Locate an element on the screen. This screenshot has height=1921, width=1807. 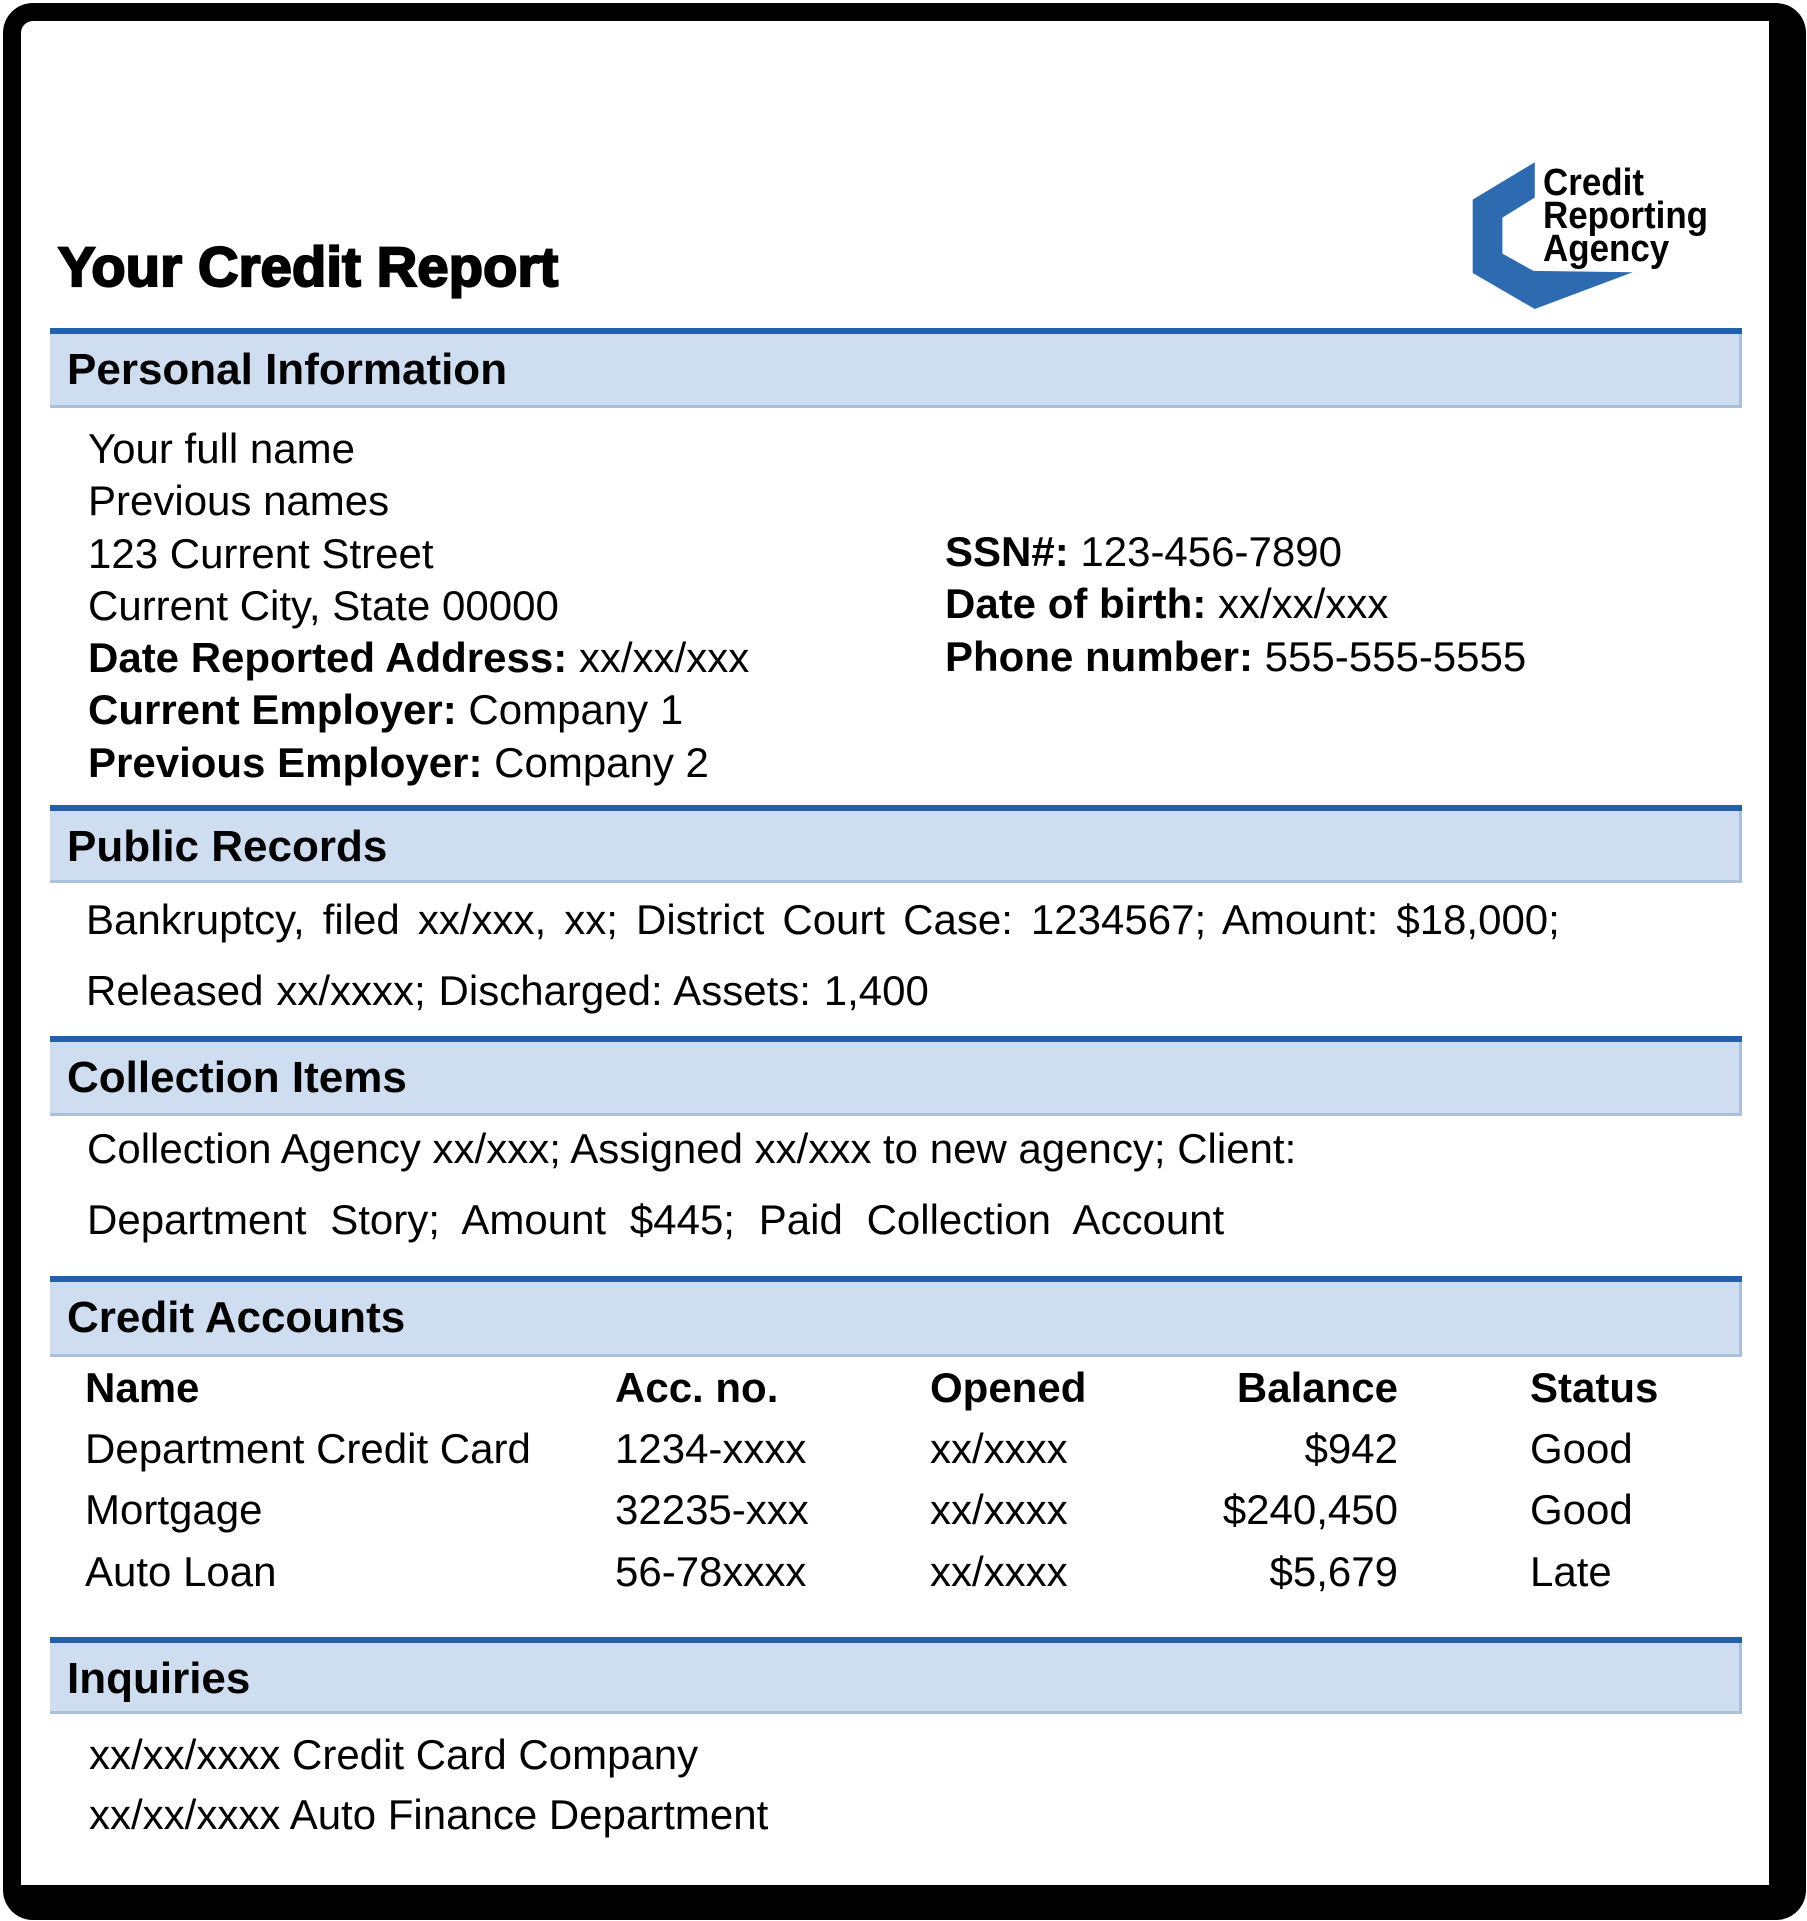
svg-text: Reporting is located at coordinates (1625, 215).